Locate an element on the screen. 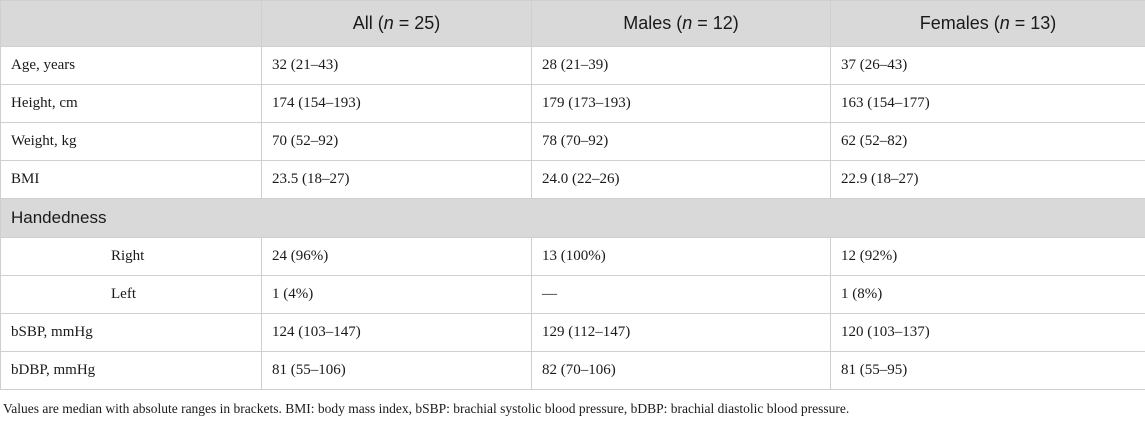 The height and width of the screenshot is (421, 1145). header-females-suffix: = 13) is located at coordinates (1033, 23).